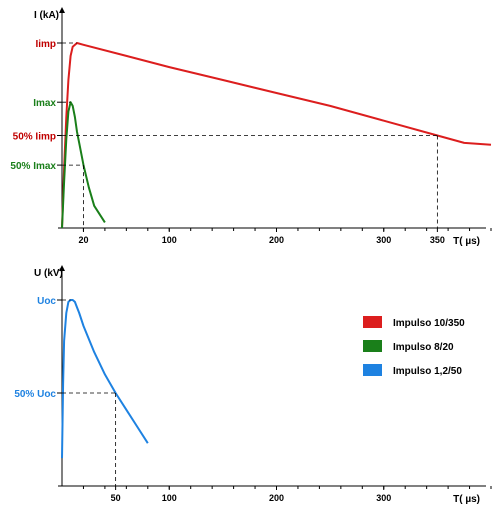  I want to click on y-level-label: Iimp, so click(45, 44).